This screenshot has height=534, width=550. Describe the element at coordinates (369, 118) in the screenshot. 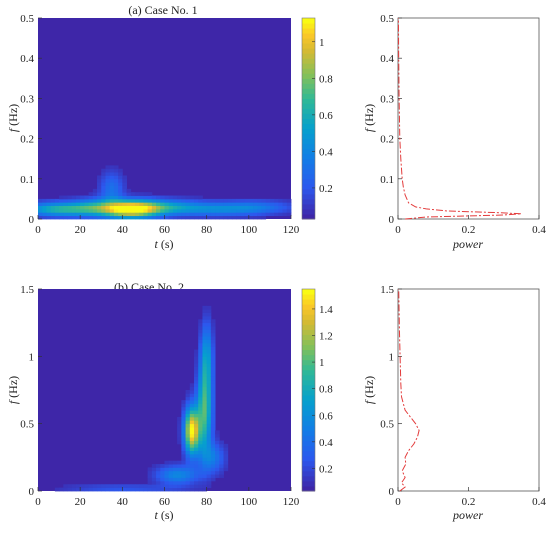

I see `power-a-ylabel: f (Hz)` at that location.